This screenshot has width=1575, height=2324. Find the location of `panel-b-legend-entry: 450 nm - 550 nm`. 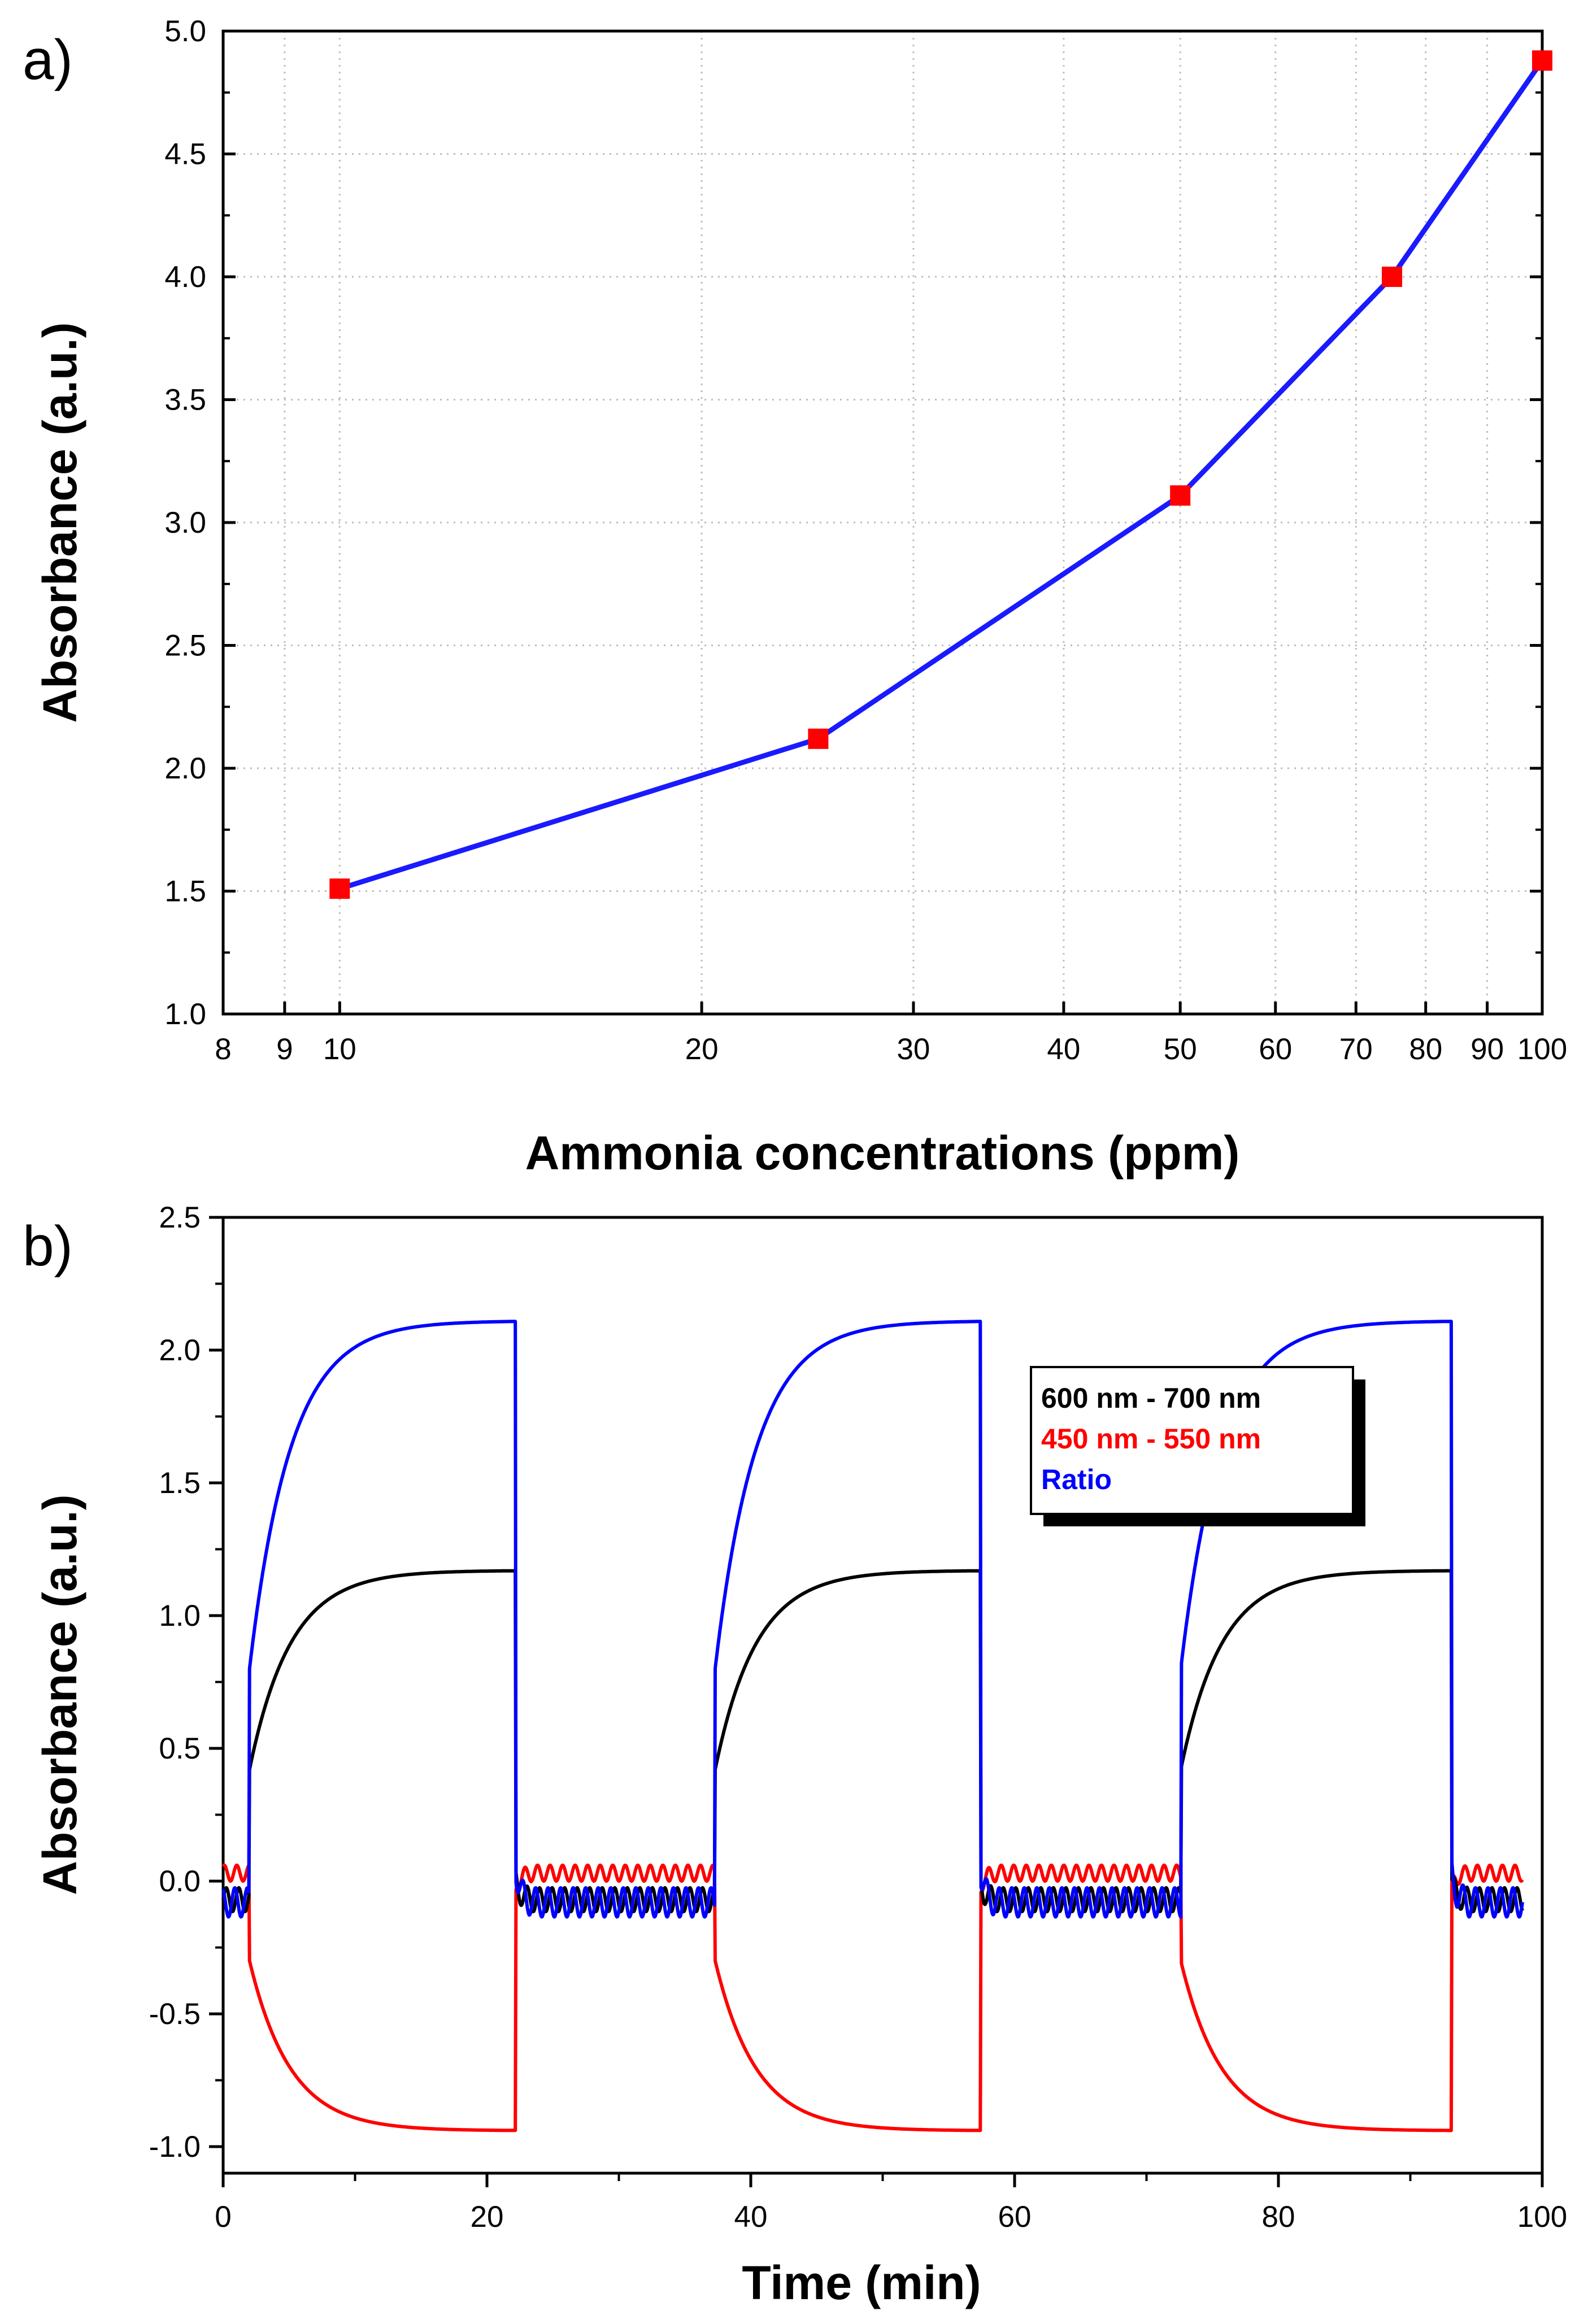

panel-b-legend-entry: 450 nm - 550 nm is located at coordinates (1151, 1439).